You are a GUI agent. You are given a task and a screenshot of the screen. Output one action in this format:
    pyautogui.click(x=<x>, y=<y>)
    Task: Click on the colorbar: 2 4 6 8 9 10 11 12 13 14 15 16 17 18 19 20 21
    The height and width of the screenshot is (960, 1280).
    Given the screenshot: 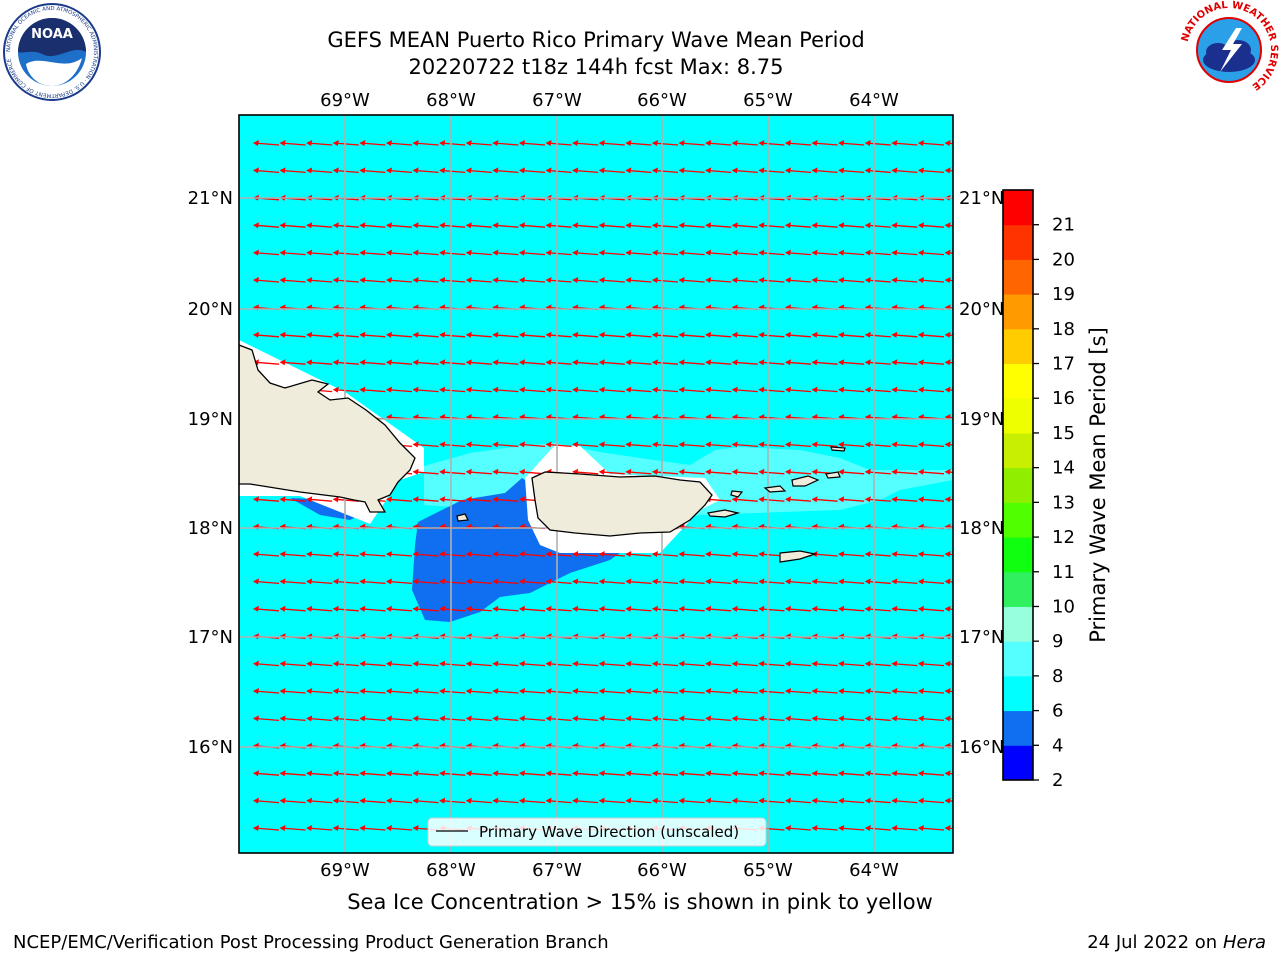 What is the action you would take?
    pyautogui.click(x=1038, y=490)
    